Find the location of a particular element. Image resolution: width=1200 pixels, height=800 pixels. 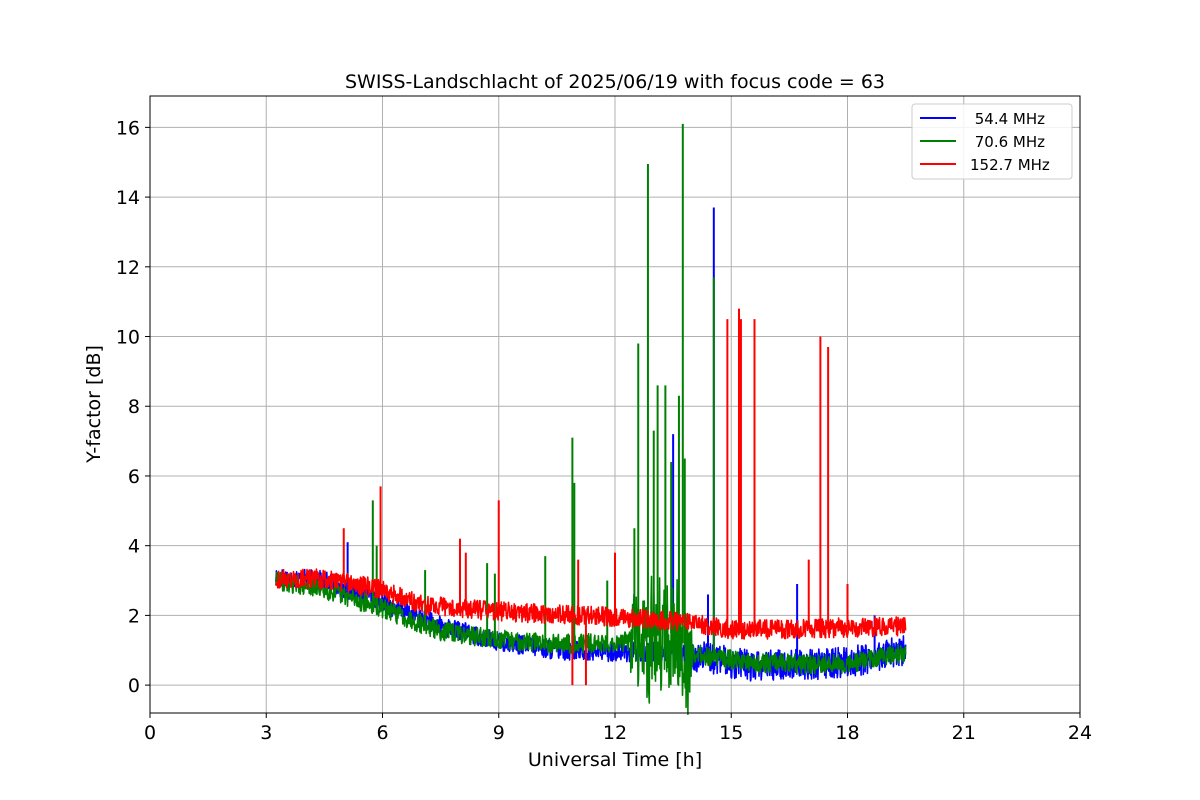

x-axis-label: Universal Time [h] is located at coordinates (615, 760).